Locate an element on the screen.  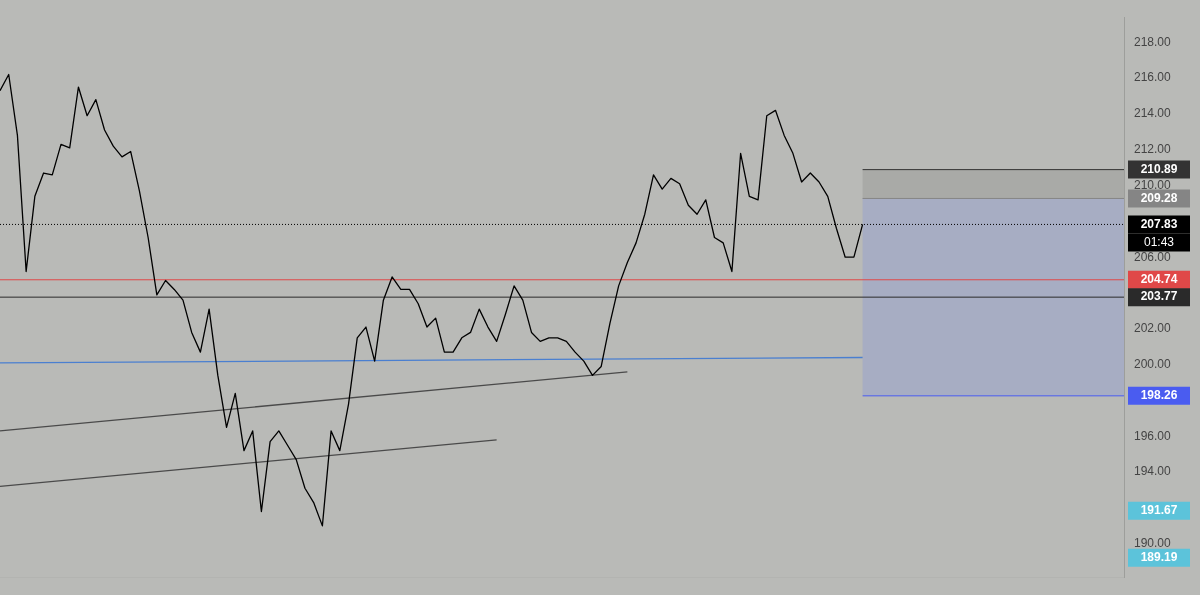
ref-line-label: 209.28 is located at coordinates (1159, 197).